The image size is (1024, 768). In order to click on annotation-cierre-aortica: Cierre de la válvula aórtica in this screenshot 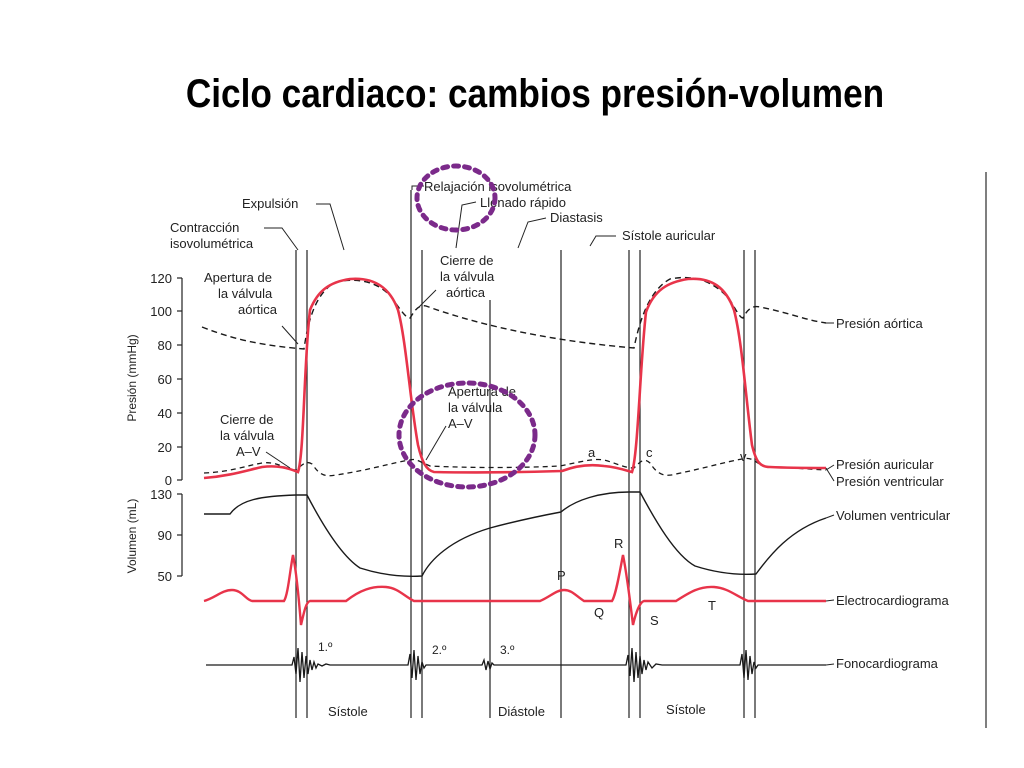, I will do `click(456, 281)`.